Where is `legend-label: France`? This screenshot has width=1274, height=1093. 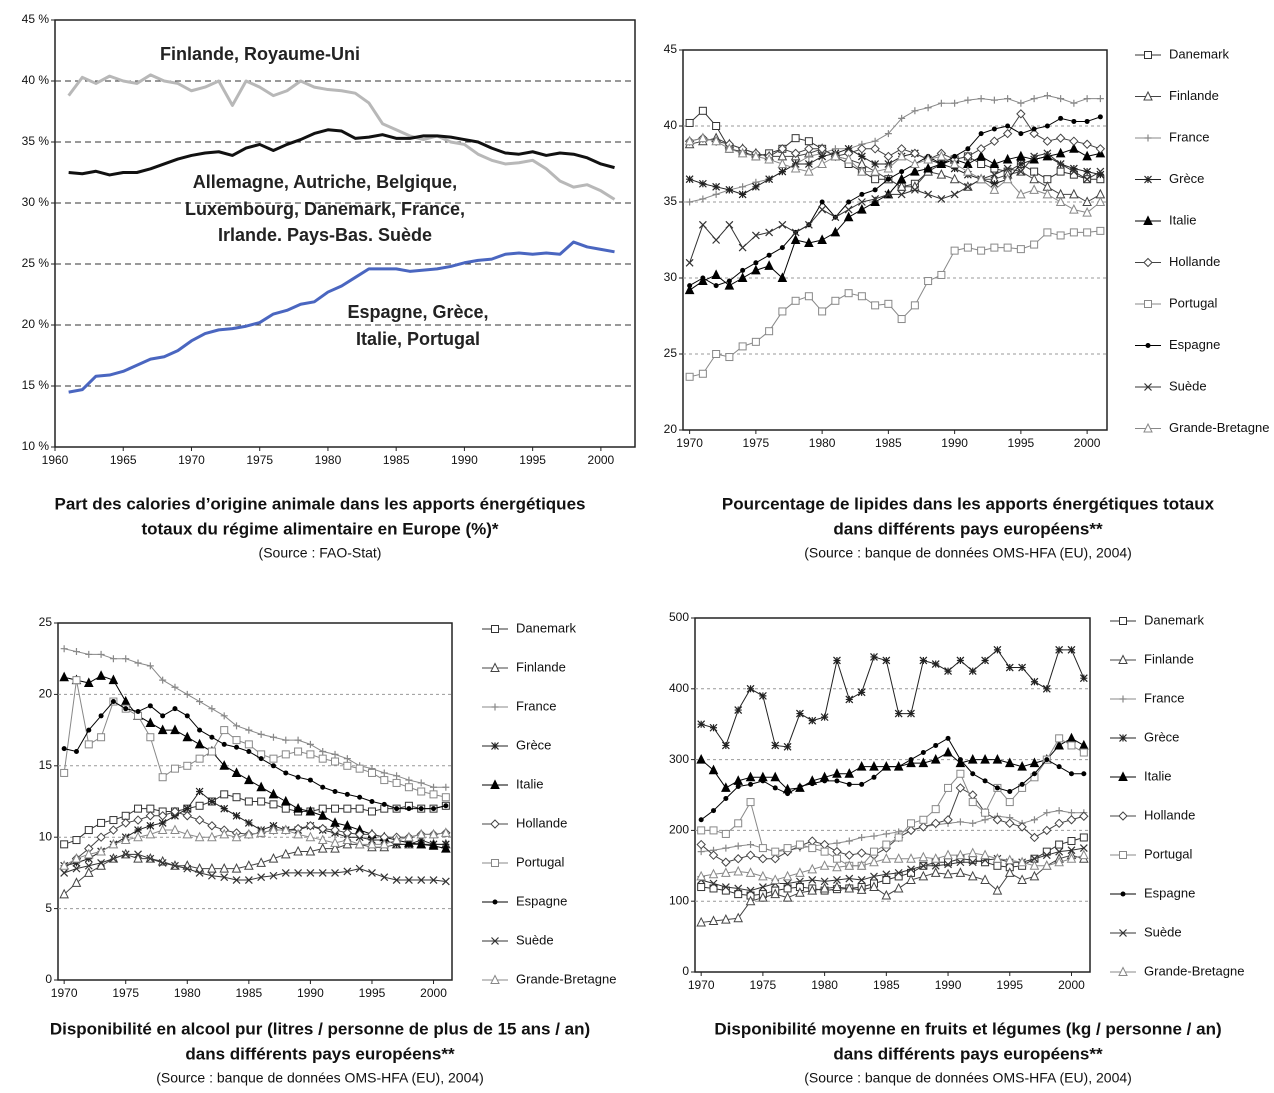
legend-label: France is located at coordinates (536, 705).